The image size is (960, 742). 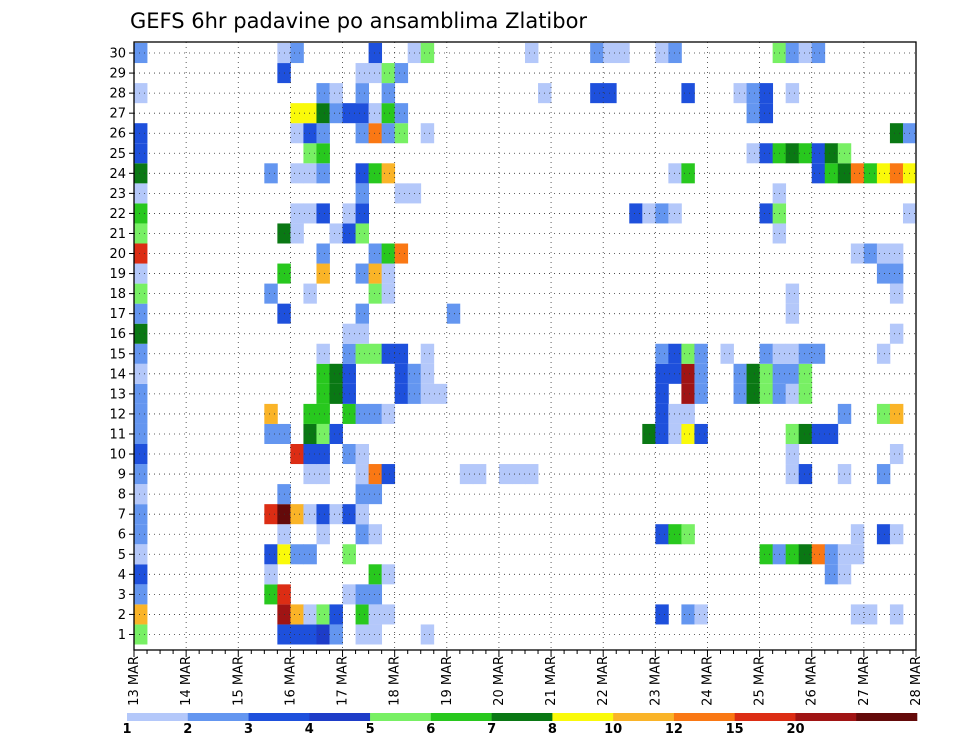 I want to click on y-tick-label: 16, so click(x=117, y=334).